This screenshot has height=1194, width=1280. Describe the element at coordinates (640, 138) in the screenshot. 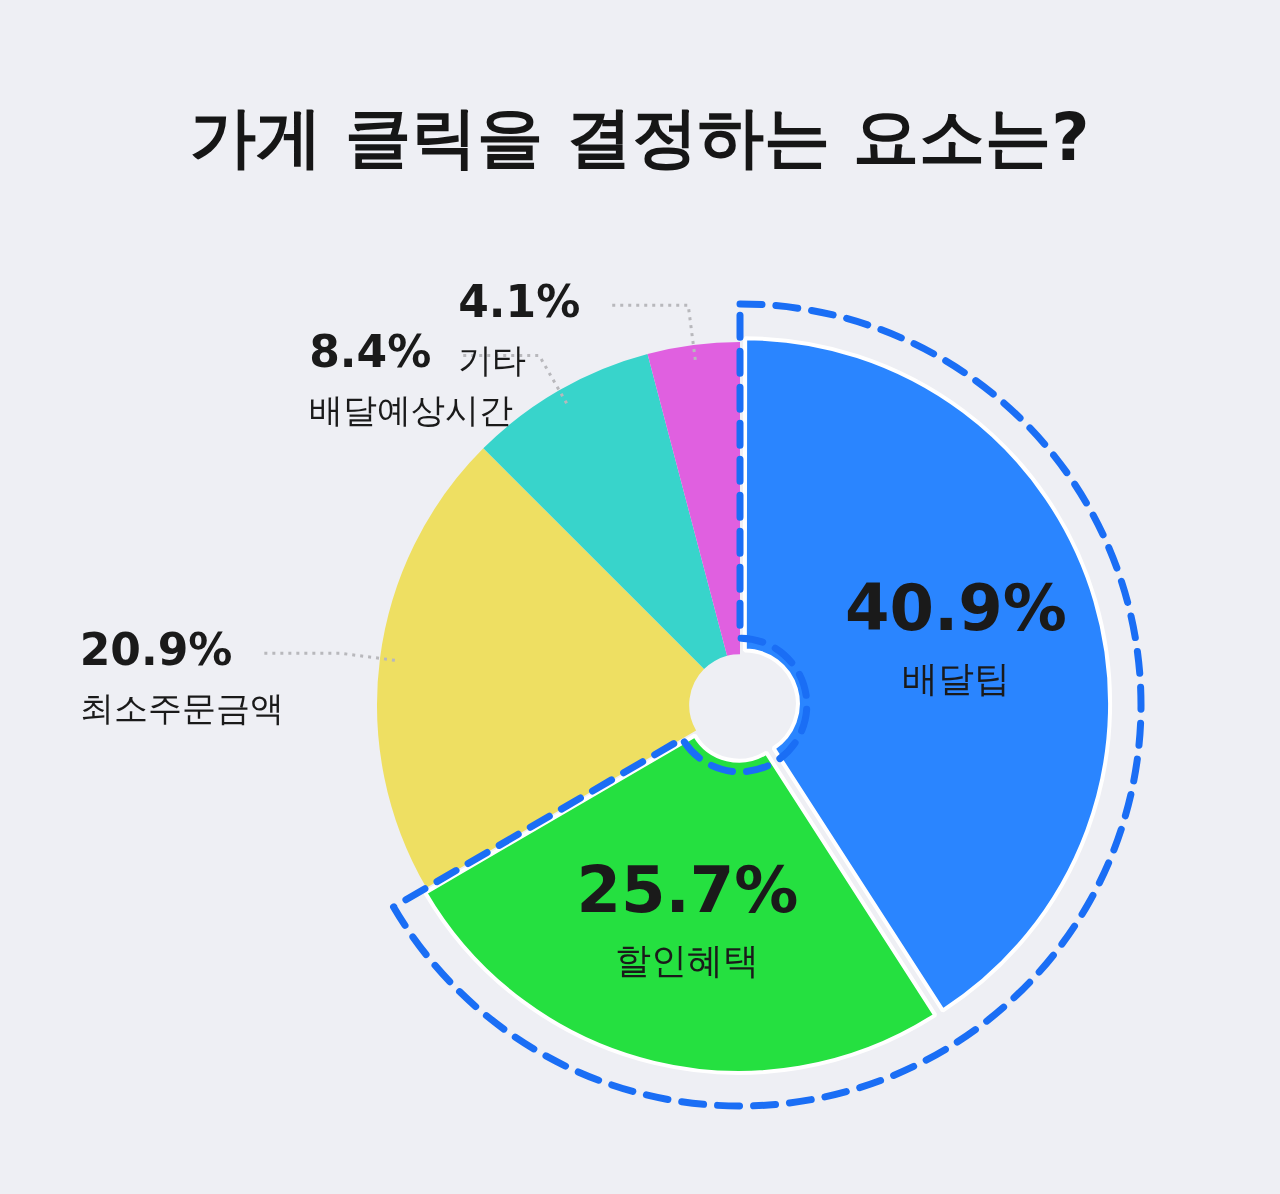

I see `chart-title: 가게 클릭을 결정하는 요소는?` at that location.